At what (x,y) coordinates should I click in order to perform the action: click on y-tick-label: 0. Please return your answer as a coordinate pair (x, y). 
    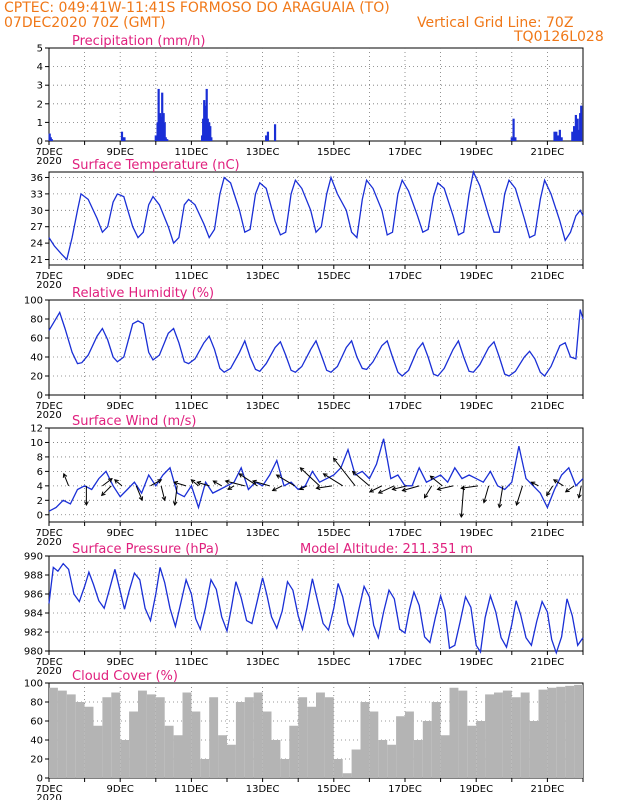
    Looking at the image, I should click on (40, 515).